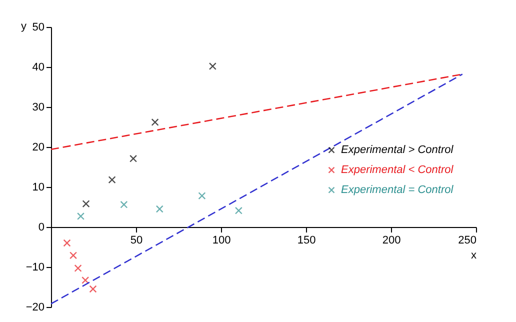  Describe the element at coordinates (397, 170) in the screenshot. I see `legend-label: Experimental < Control` at that location.